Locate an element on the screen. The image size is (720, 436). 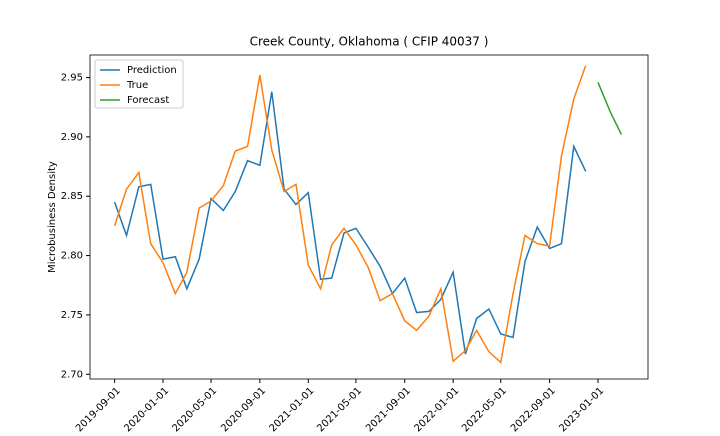
x-tick-label: 2023-01-01 is located at coordinates (581, 408).